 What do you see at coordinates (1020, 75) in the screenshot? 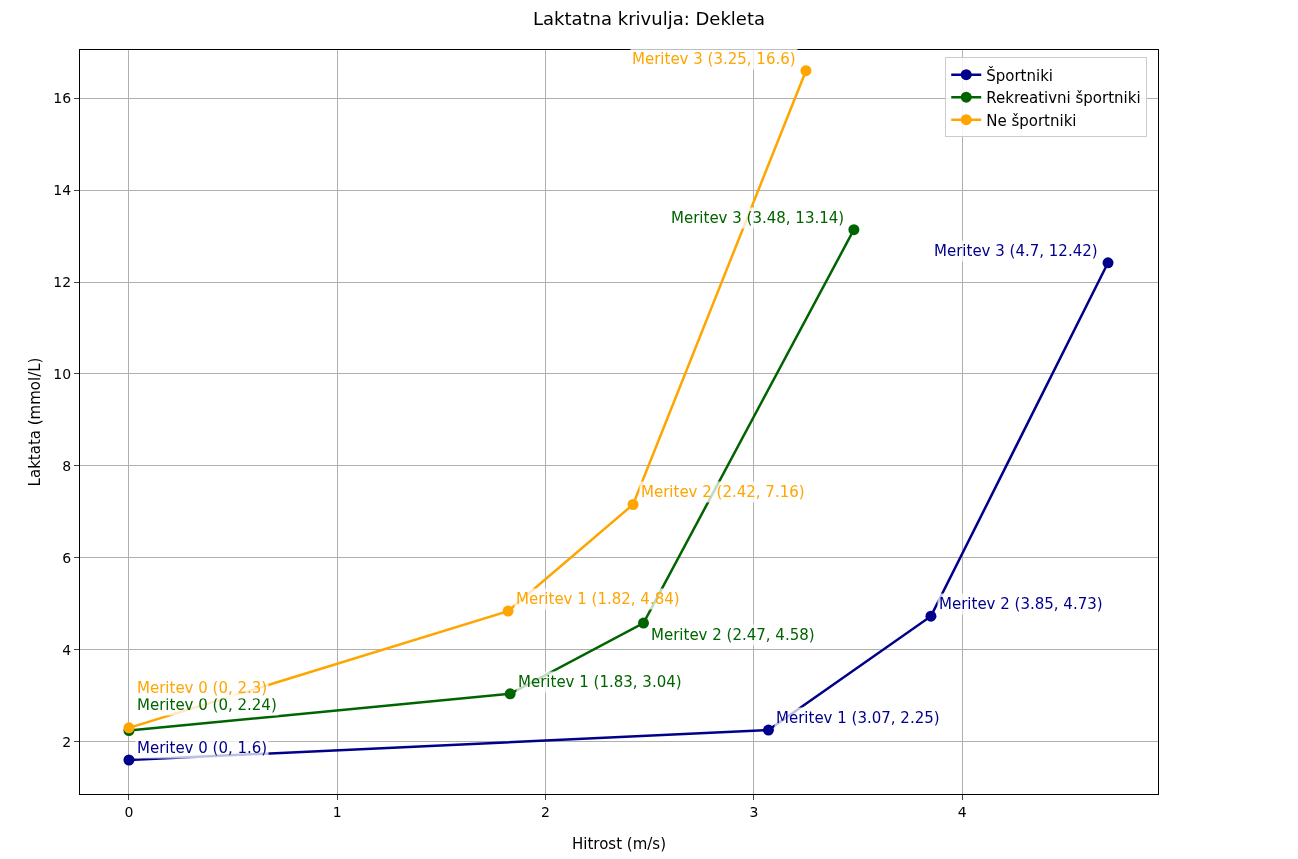
I see `legend-label: Športniki` at bounding box center [1020, 75].